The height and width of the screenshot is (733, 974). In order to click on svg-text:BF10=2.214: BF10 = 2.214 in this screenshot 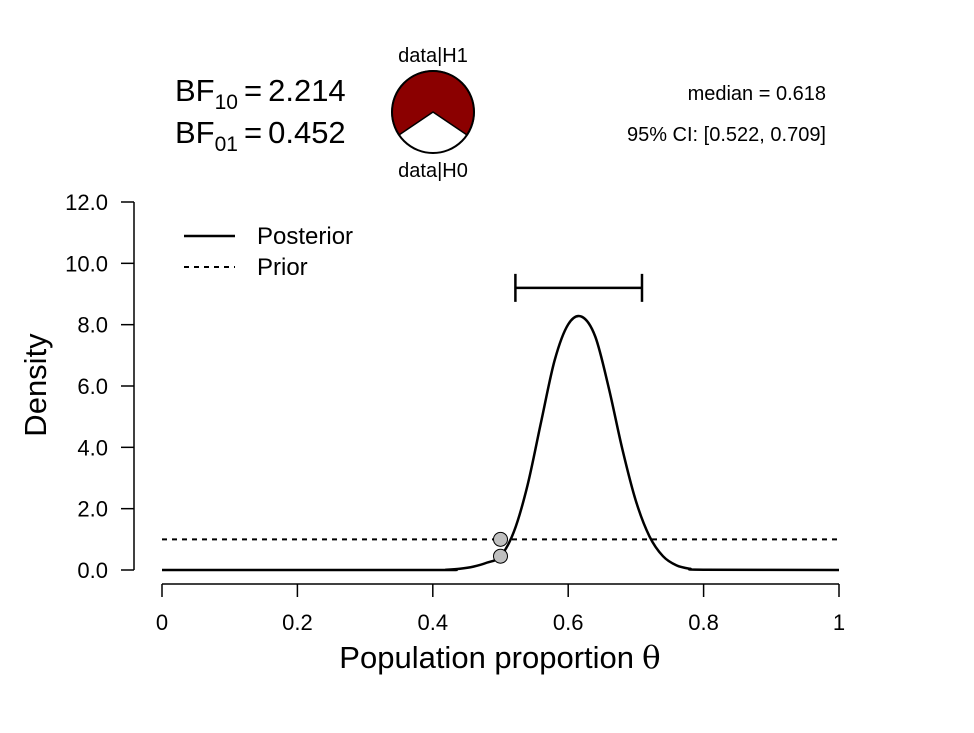, I will do `click(260, 93)`.